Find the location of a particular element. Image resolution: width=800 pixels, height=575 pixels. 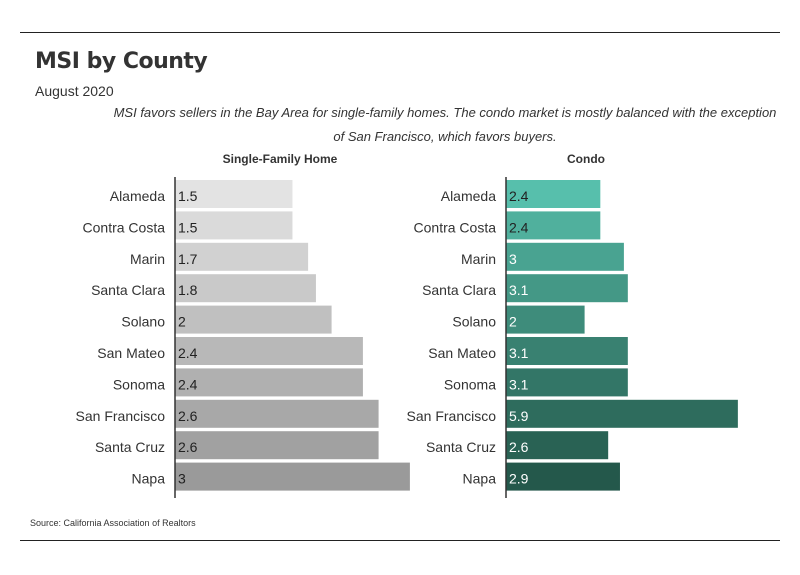

condo-panel-title: Condo is located at coordinates (586, 159).